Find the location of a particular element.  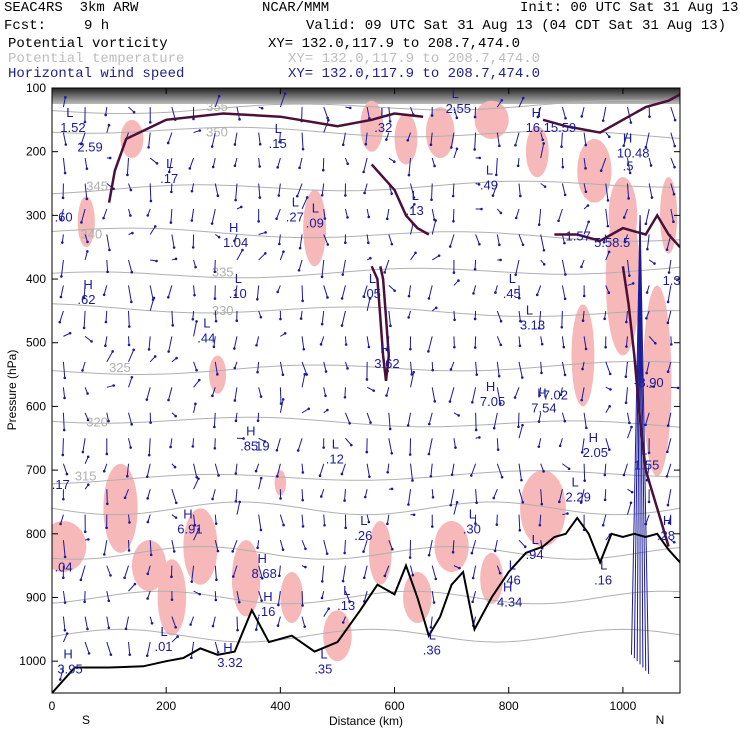

extremum-value: 6.91 is located at coordinates (189, 528).